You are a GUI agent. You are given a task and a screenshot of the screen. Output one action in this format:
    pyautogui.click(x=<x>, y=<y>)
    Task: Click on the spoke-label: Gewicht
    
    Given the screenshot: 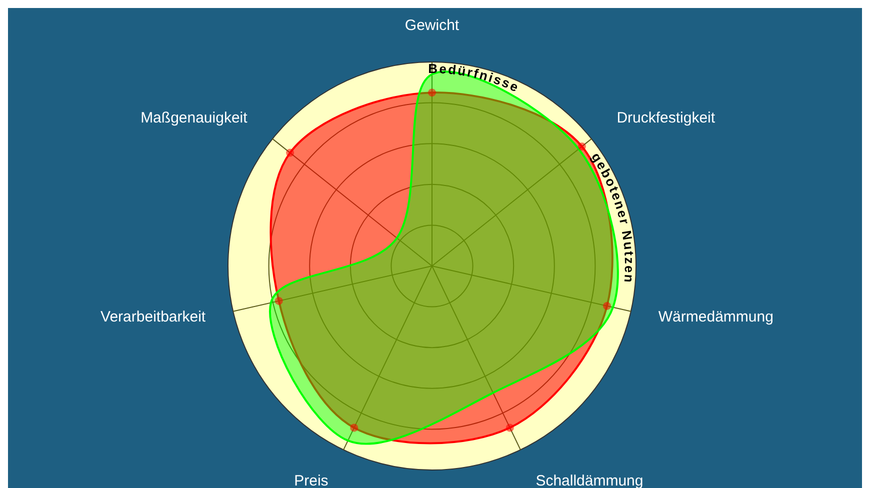 What is the action you would take?
    pyautogui.click(x=432, y=25)
    